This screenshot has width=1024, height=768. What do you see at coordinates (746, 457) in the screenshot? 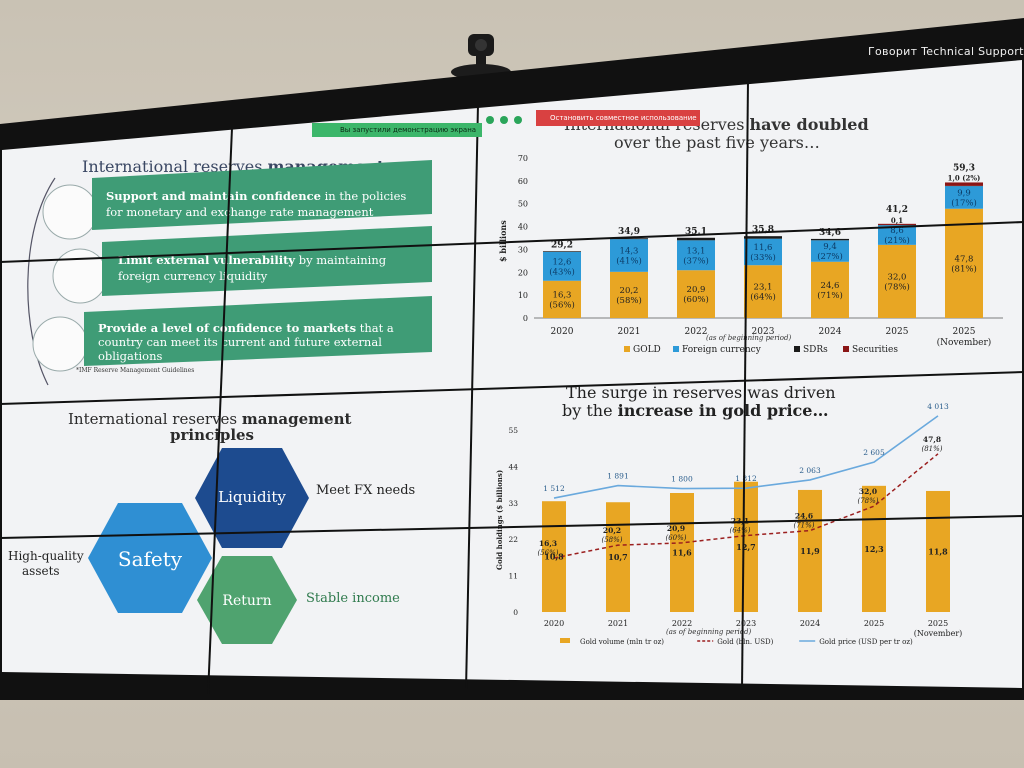
I see `chart2-gold-price-line` at bounding box center [746, 457].